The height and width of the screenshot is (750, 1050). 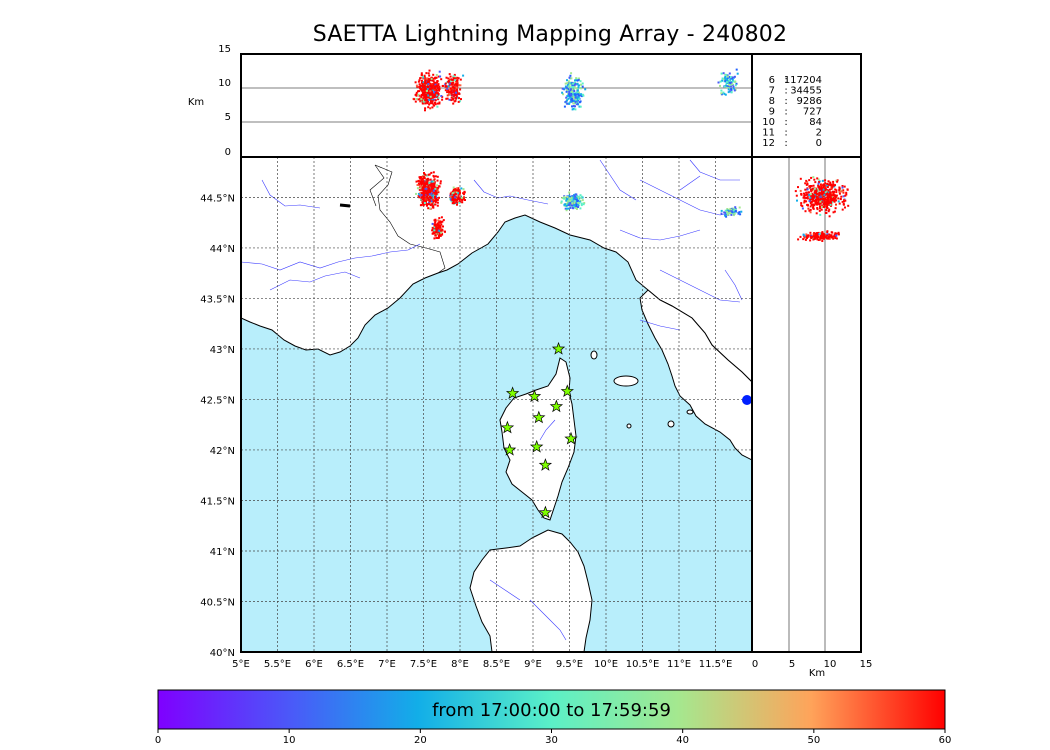 I want to click on lon-tick-label: 10°E, so click(x=606, y=664).